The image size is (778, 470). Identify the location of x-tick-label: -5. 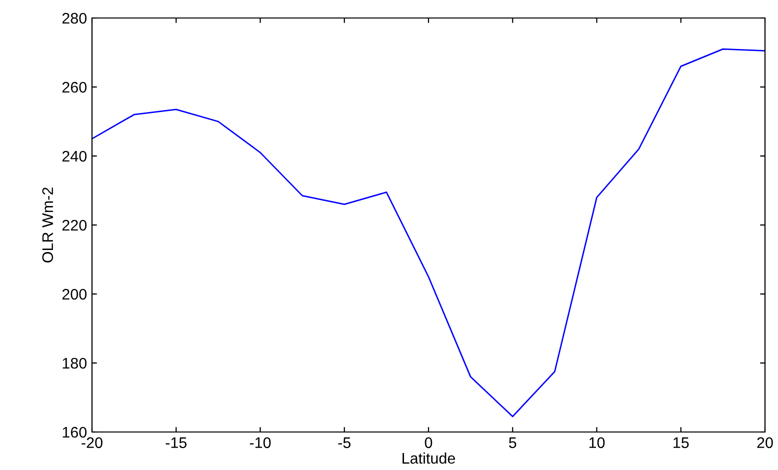
(344, 442).